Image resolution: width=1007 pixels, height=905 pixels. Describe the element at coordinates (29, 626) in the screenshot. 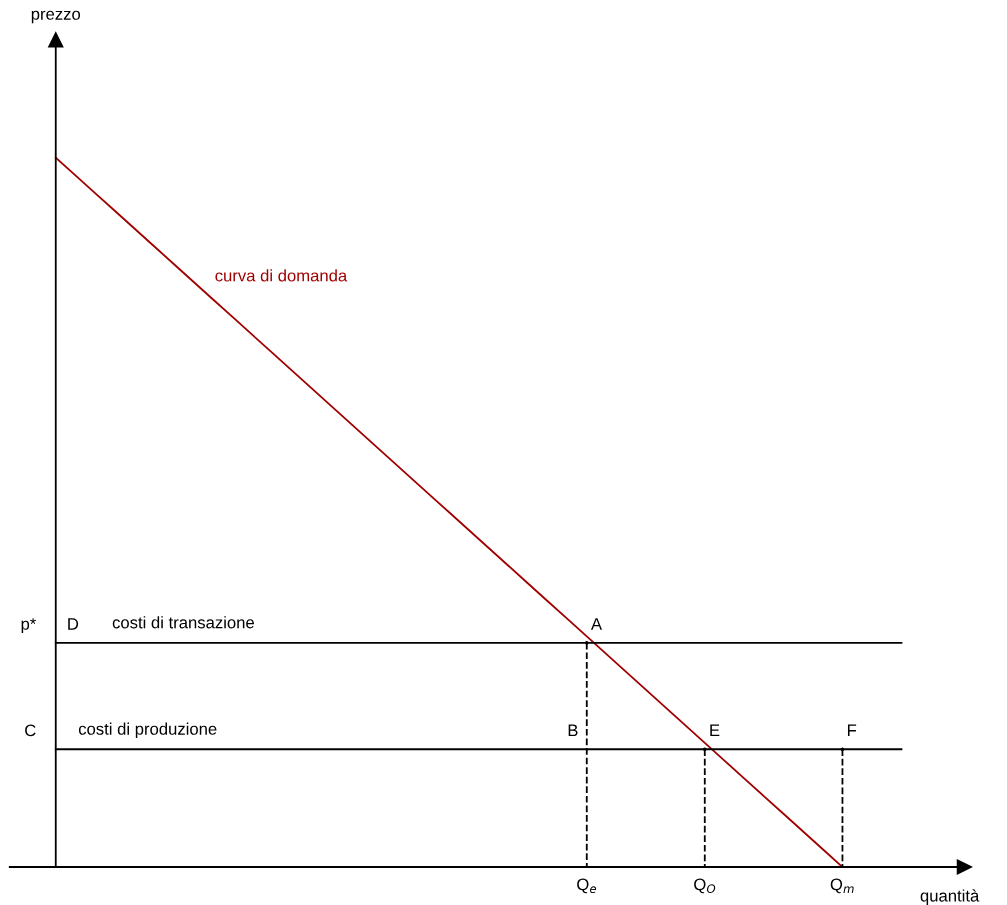

I see `text: p*` at that location.